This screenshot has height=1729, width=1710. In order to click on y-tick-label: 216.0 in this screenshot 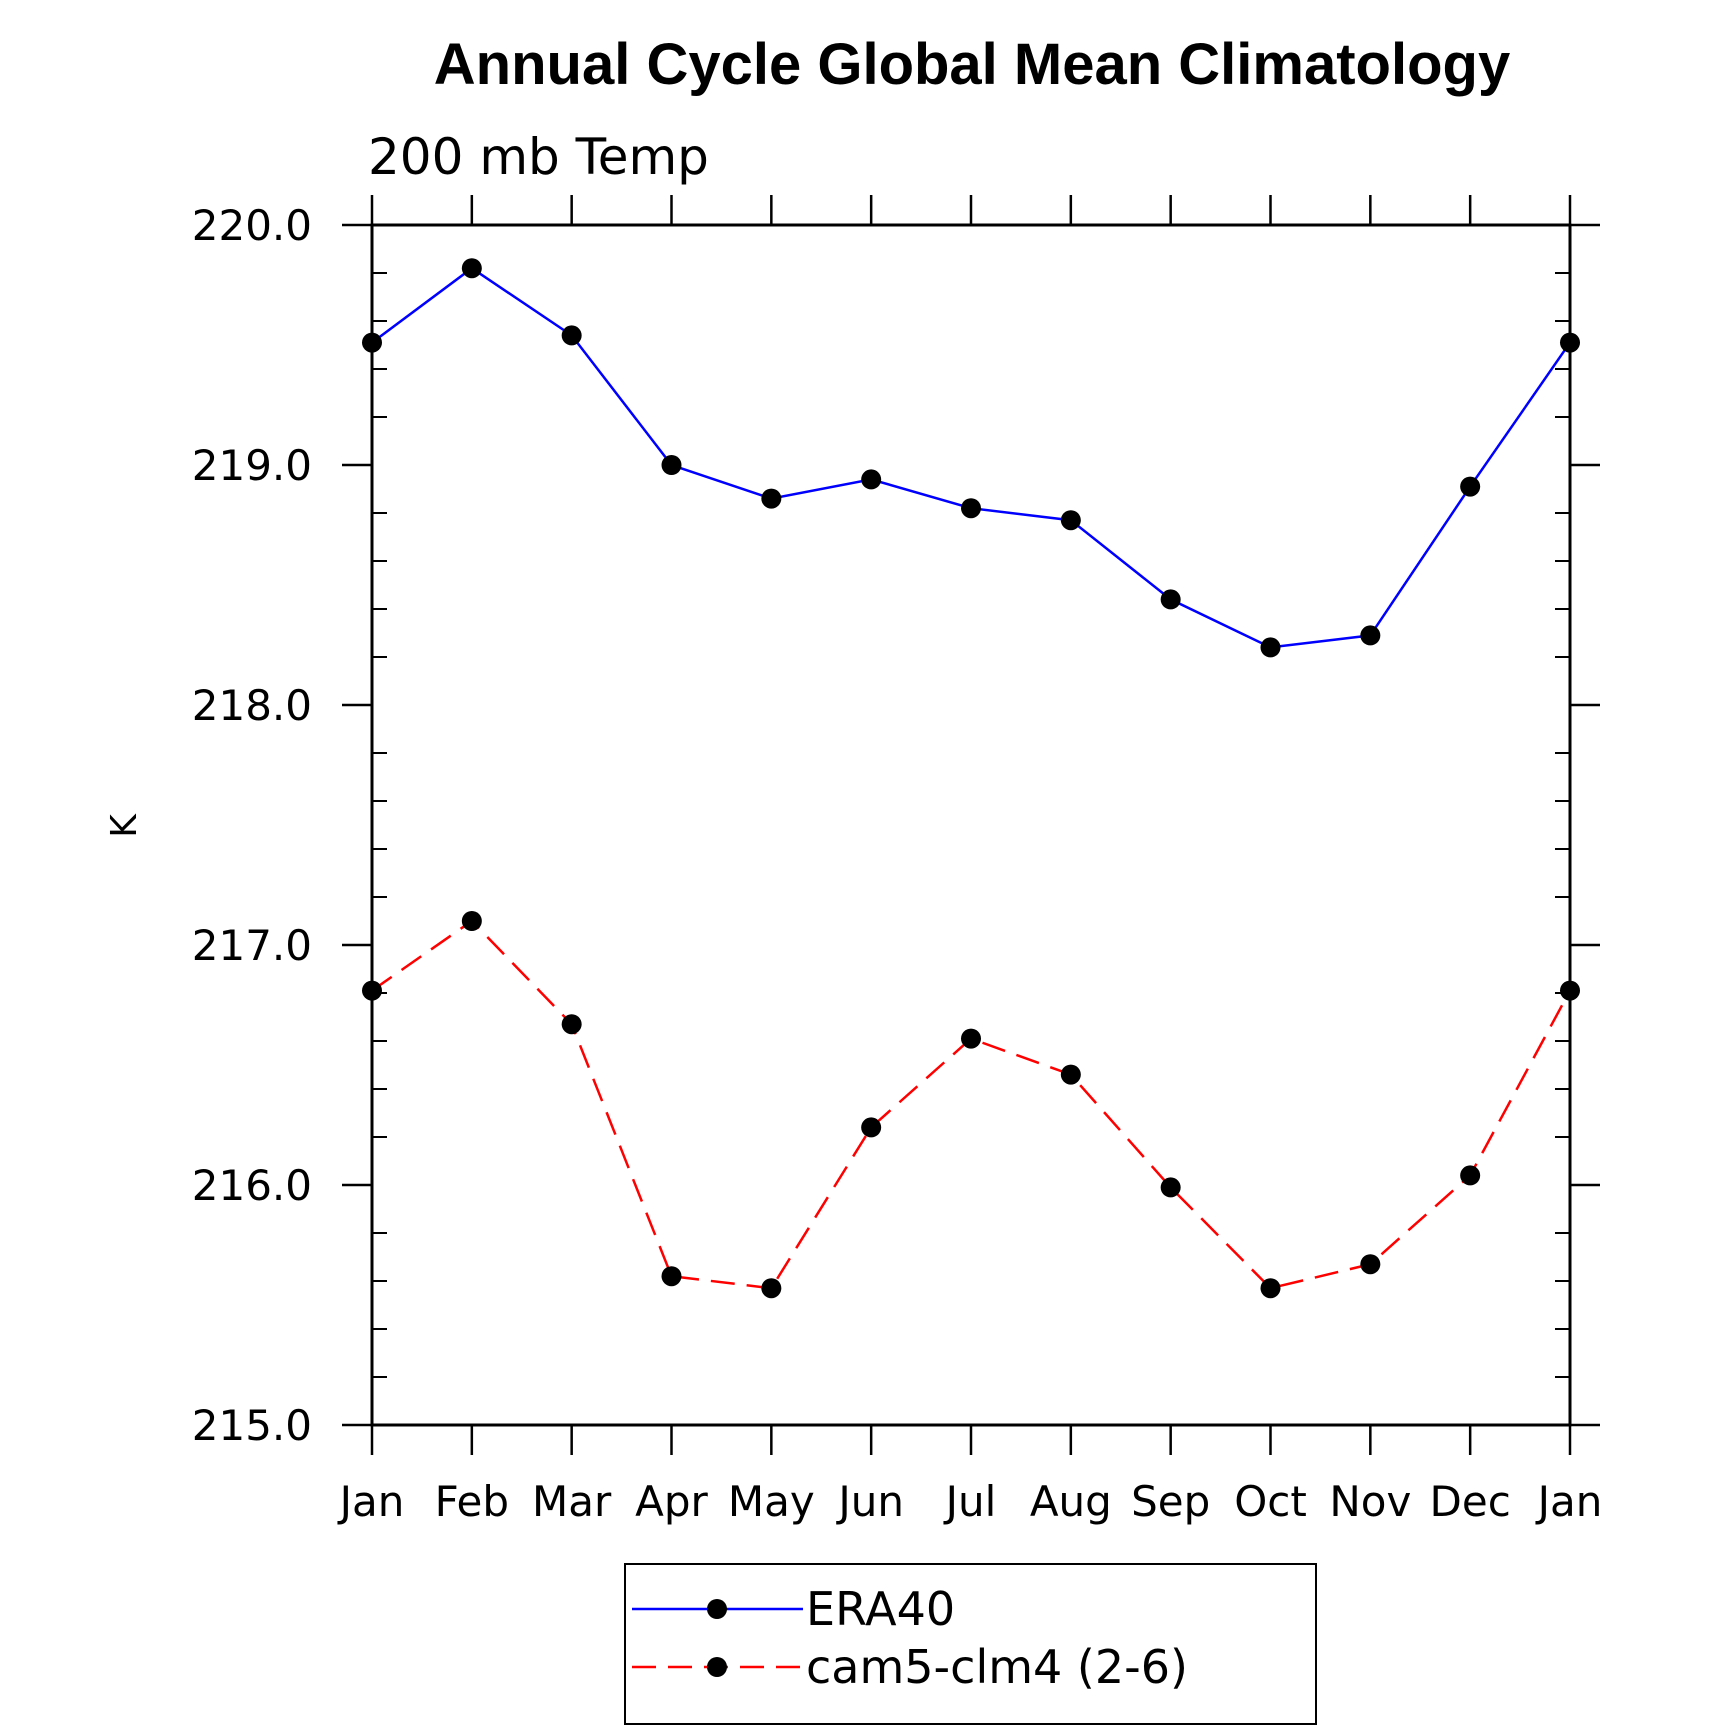, I will do `click(252, 1185)`.